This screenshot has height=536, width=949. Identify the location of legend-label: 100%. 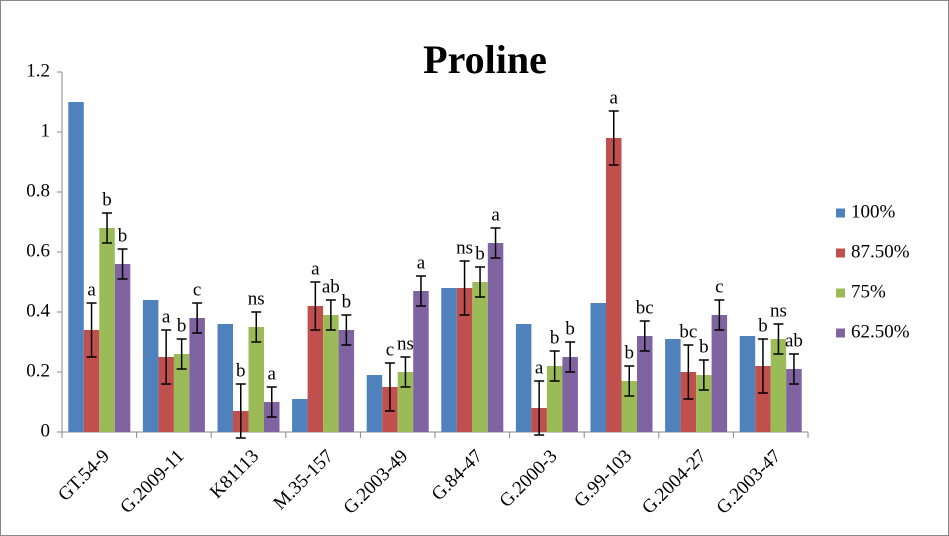
(873, 211).